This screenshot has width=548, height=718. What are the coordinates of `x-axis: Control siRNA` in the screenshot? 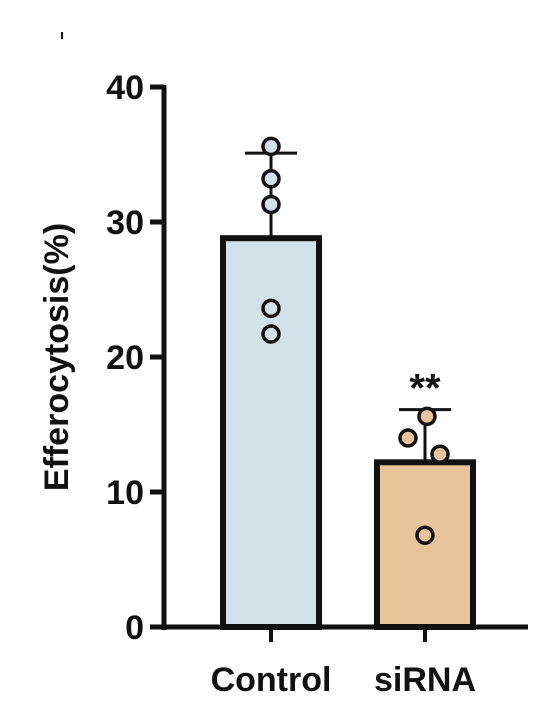 It's located at (344, 661).